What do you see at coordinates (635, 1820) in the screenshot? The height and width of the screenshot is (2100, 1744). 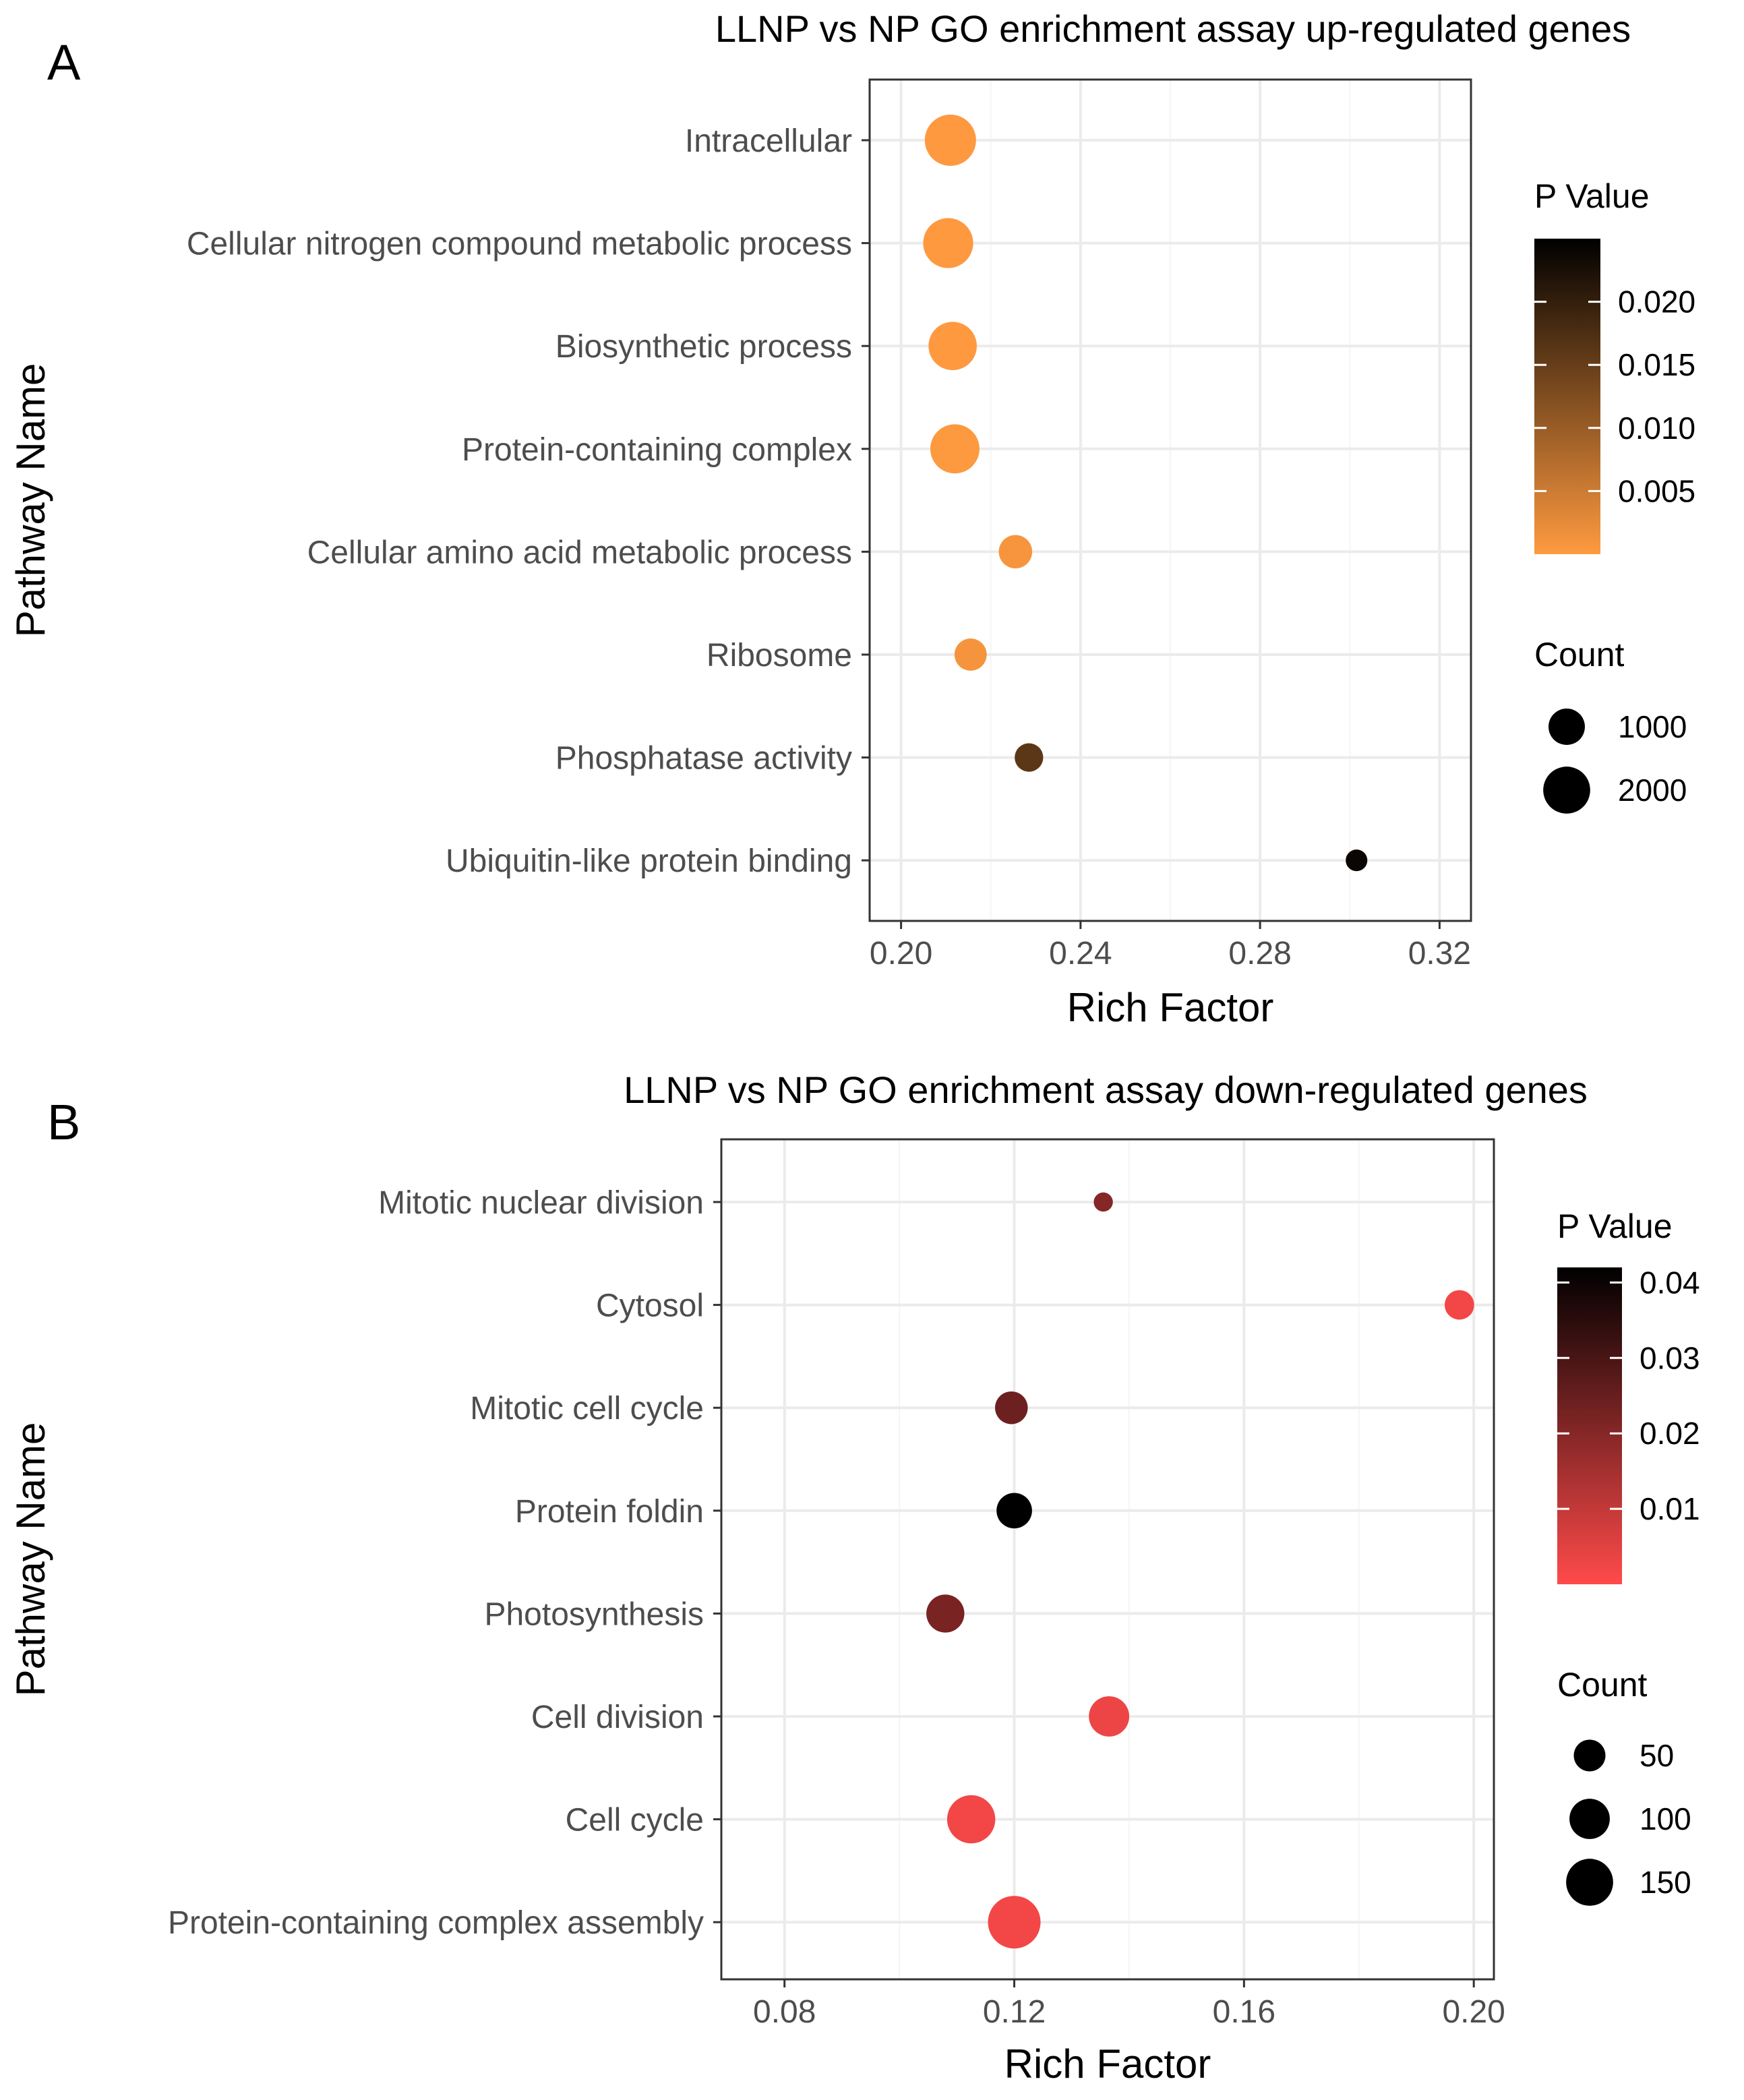 I see `y-tick-label: Cell cycle` at bounding box center [635, 1820].